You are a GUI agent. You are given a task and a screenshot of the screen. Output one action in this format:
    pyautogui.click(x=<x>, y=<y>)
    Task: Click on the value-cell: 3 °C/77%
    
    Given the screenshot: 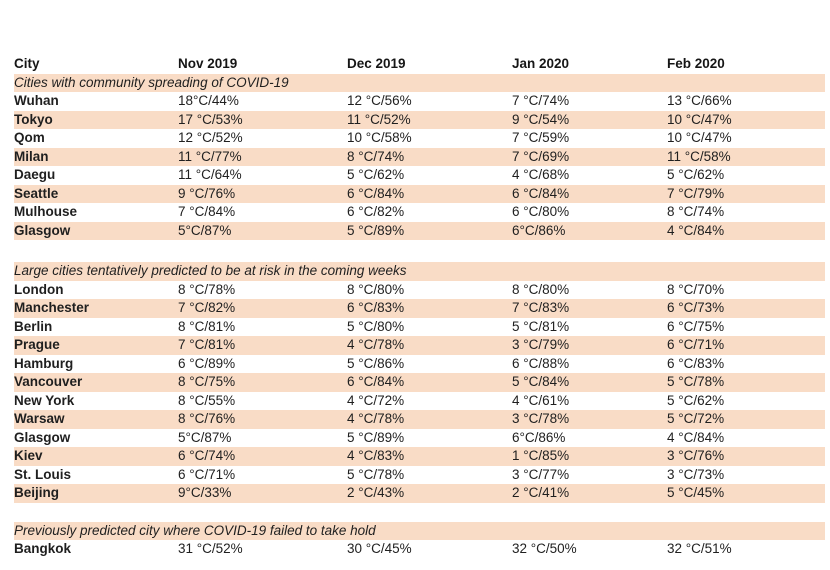 What is the action you would take?
    pyautogui.click(x=541, y=474)
    